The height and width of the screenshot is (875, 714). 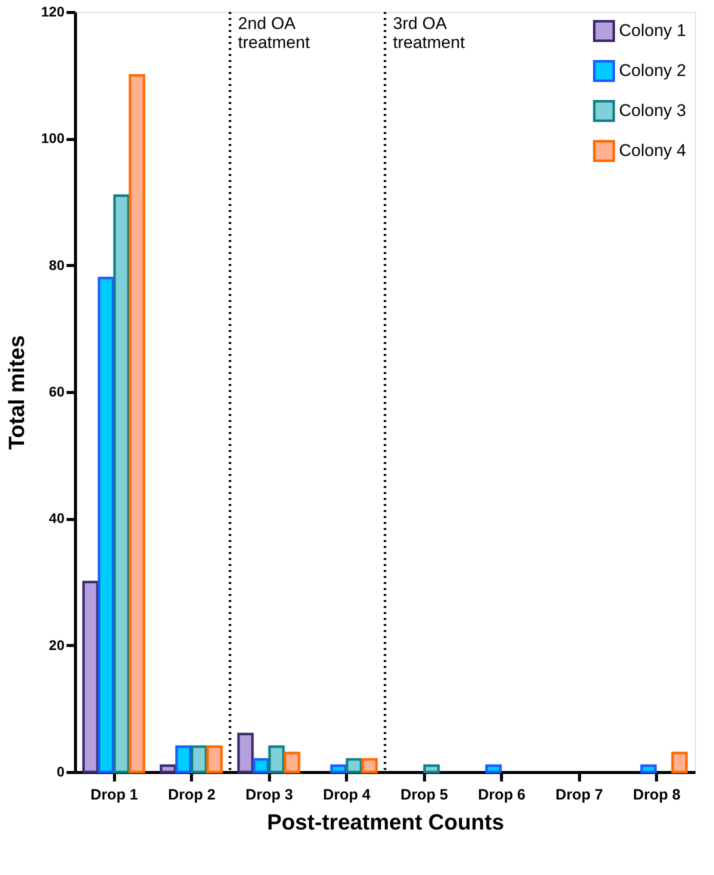 I want to click on x-tick-label: Drop 1, so click(x=114, y=795).